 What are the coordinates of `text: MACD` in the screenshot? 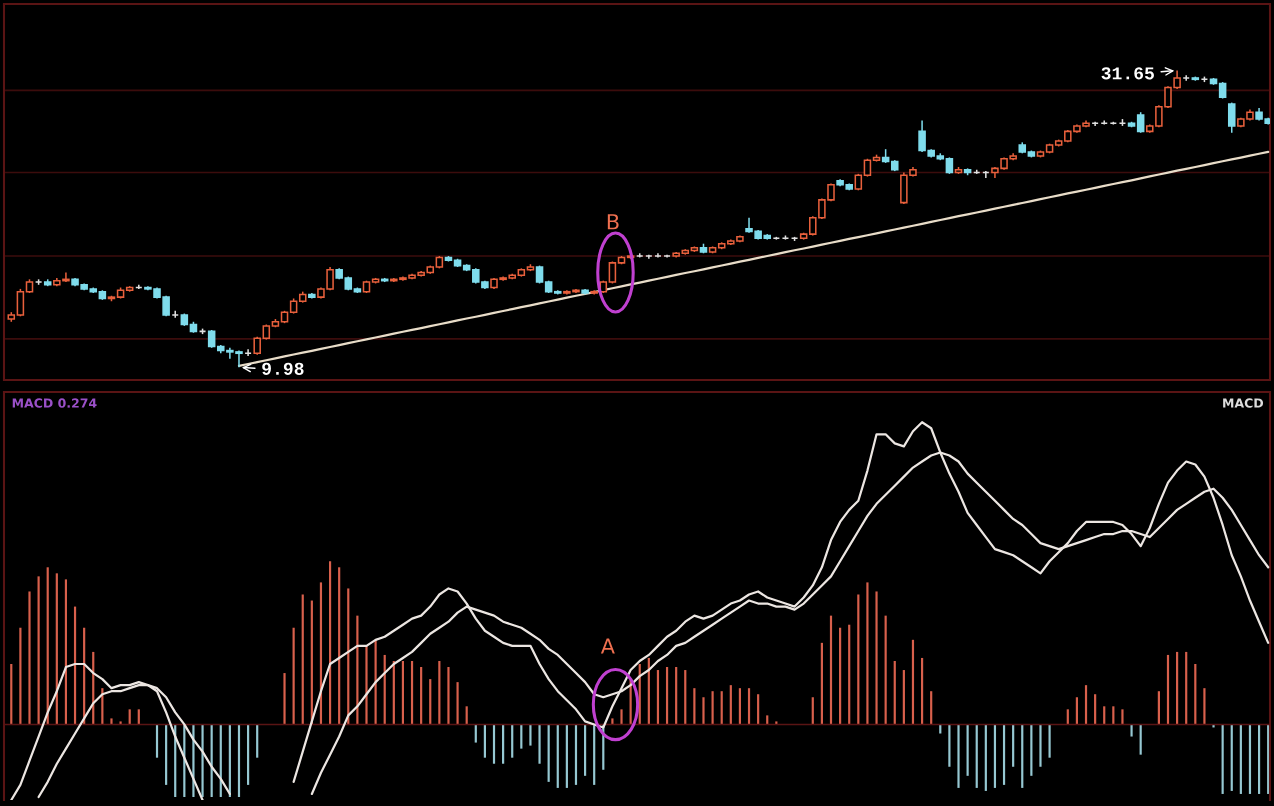 It's located at (1243, 403).